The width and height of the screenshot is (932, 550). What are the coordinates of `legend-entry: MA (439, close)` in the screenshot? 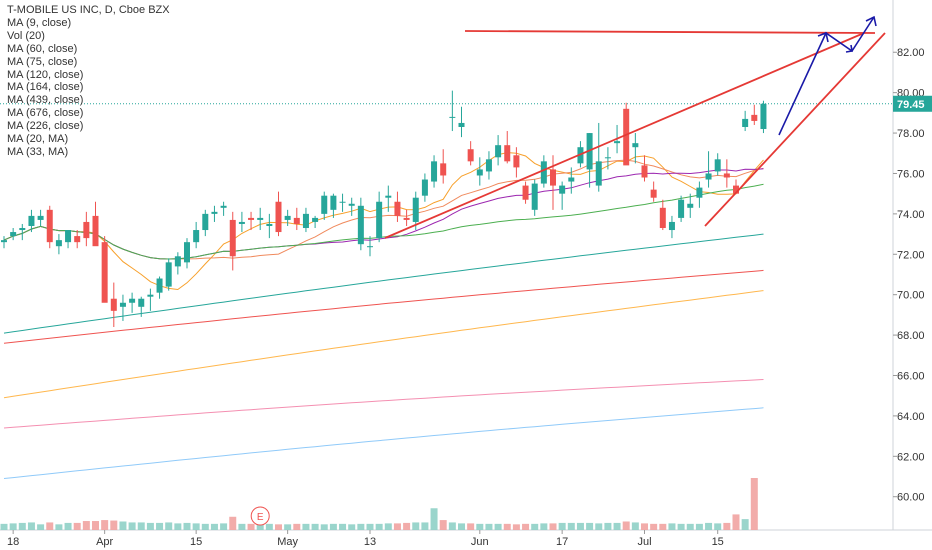 It's located at (45, 100).